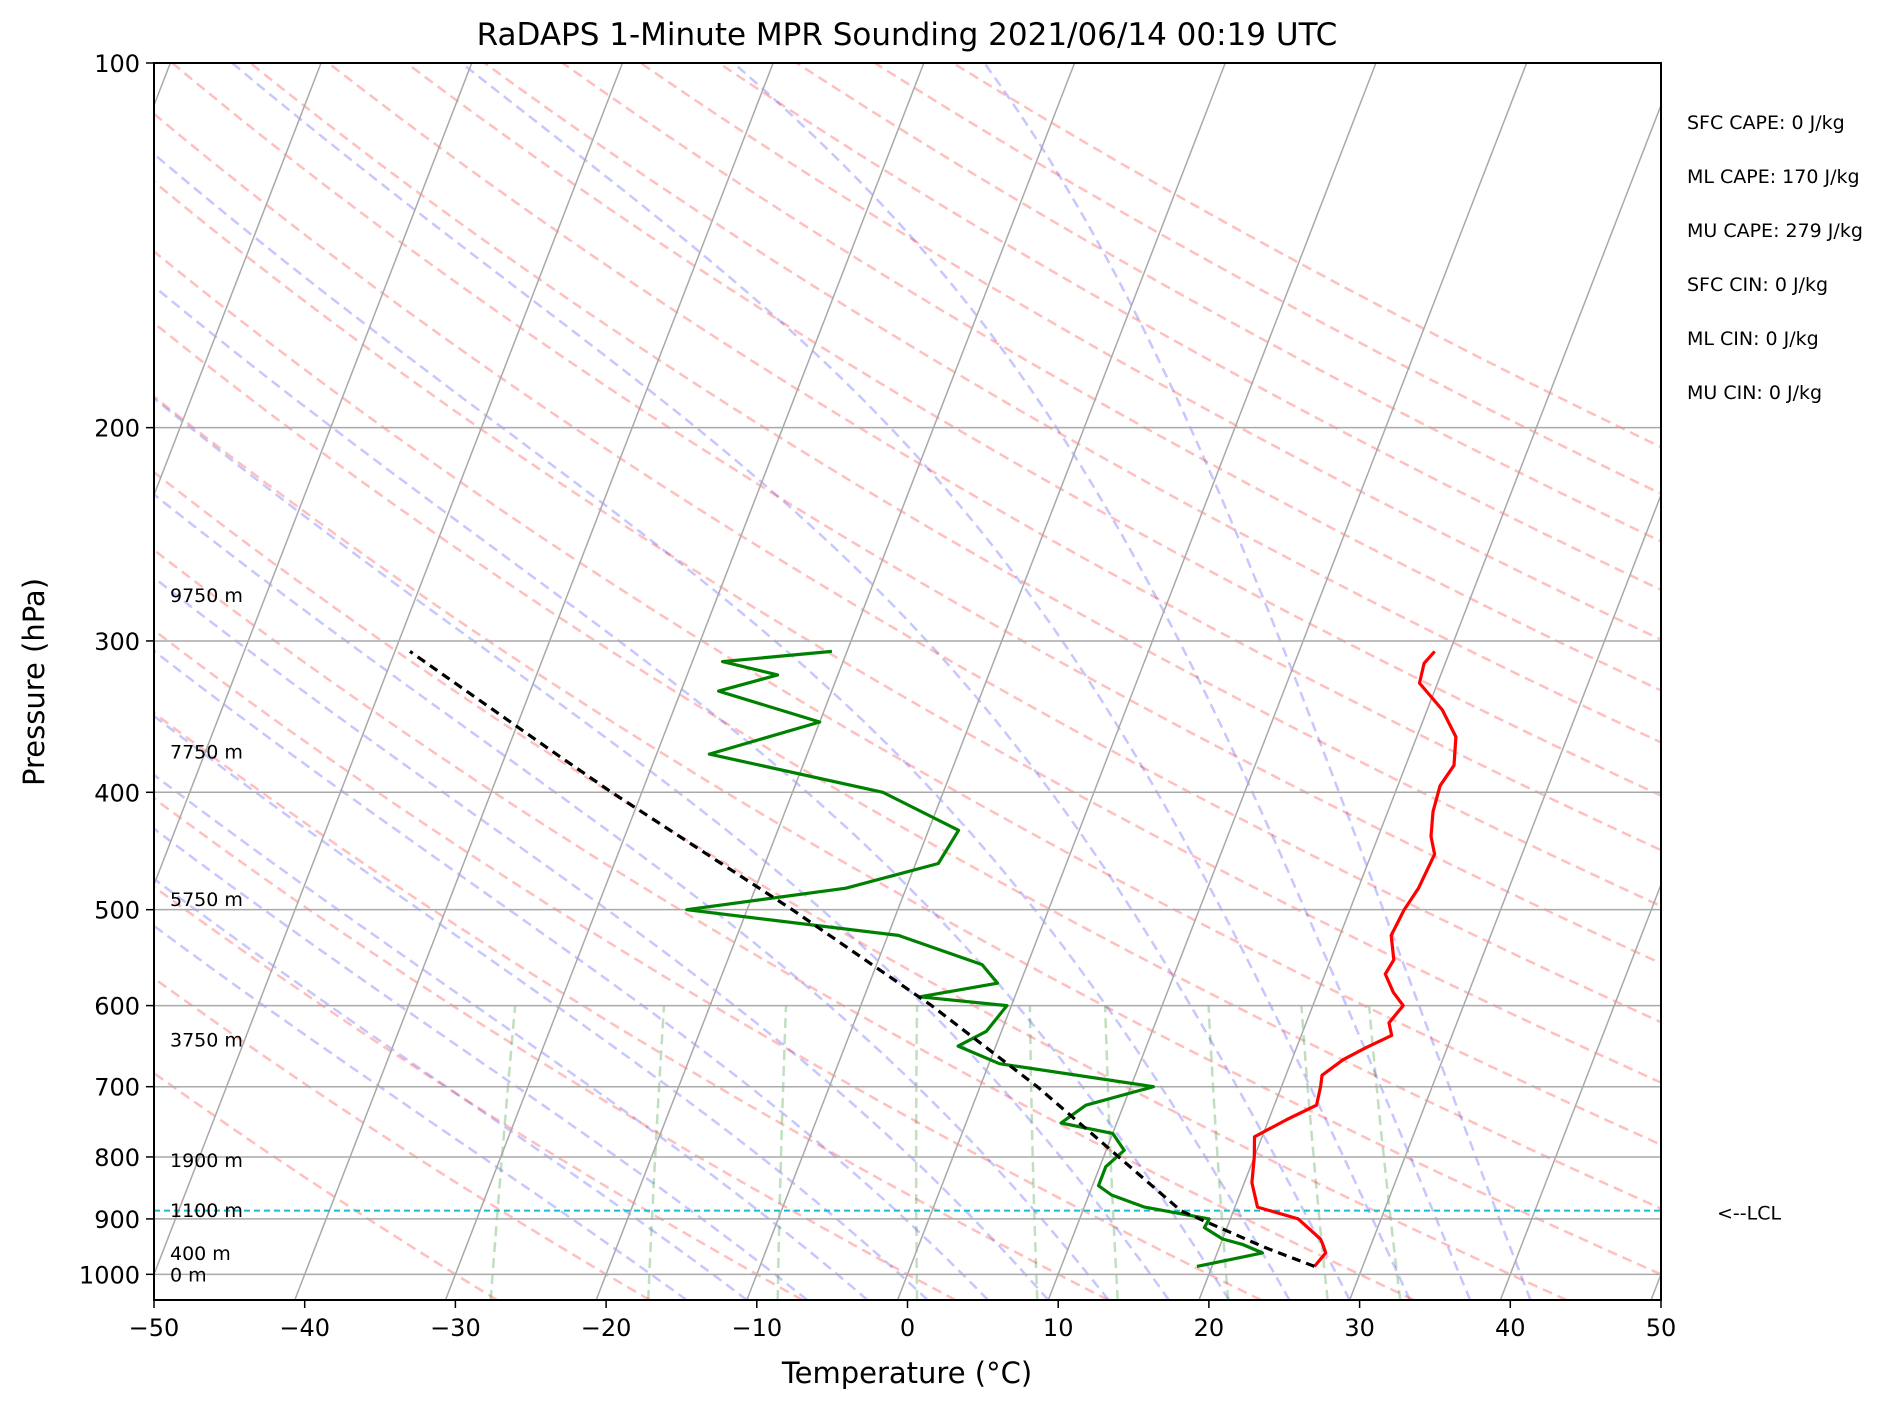 The image size is (1903, 1406). I want to click on y-tick-label: 600, so click(117, 1007).